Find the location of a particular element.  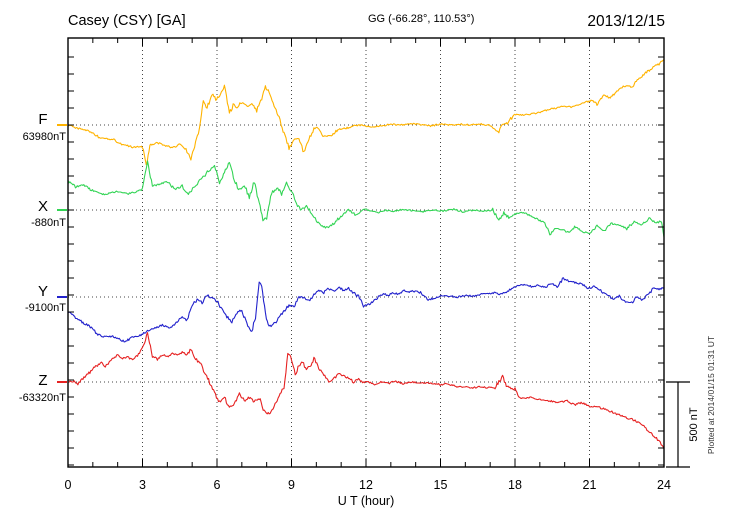

component-label-Y: Y is located at coordinates (43, 291).